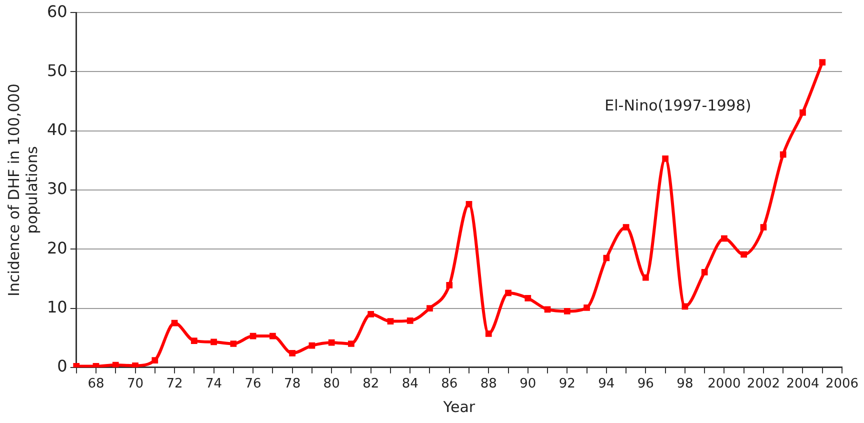  Describe the element at coordinates (57, 188) in the screenshot. I see `y-tick-label: 30` at that location.